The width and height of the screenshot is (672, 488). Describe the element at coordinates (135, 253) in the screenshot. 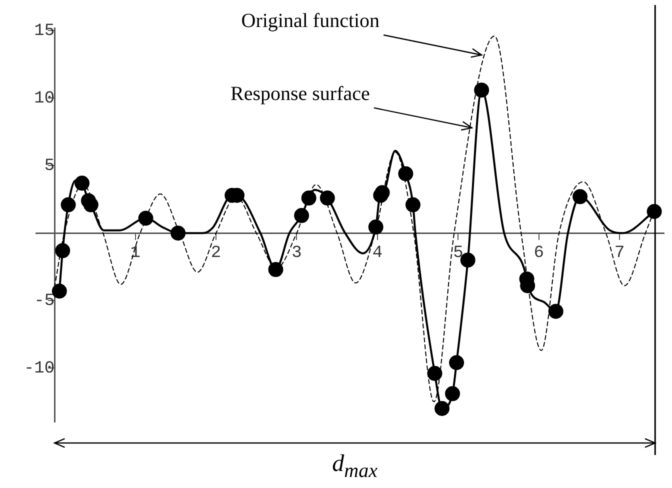

I see `x-tick-label: 1` at that location.